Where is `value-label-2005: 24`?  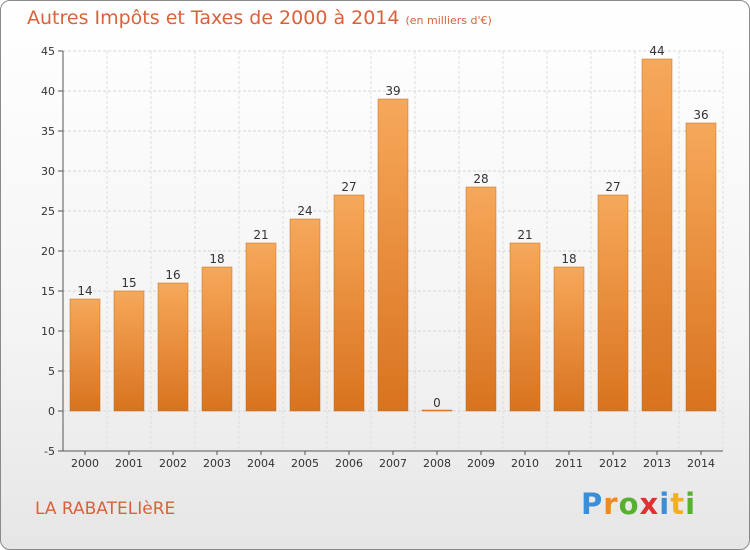 value-label-2005: 24 is located at coordinates (304, 211).